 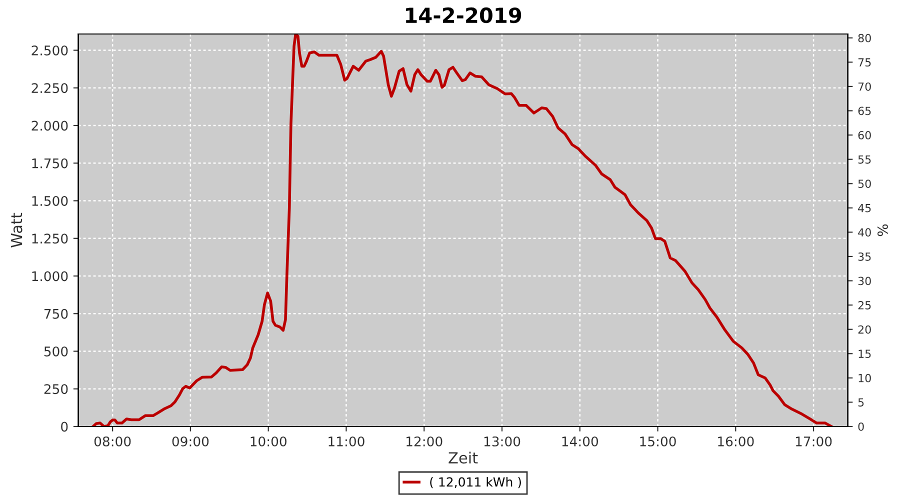 What do you see at coordinates (346, 441) in the screenshot?
I see `x-tick-label: 11:00` at bounding box center [346, 441].